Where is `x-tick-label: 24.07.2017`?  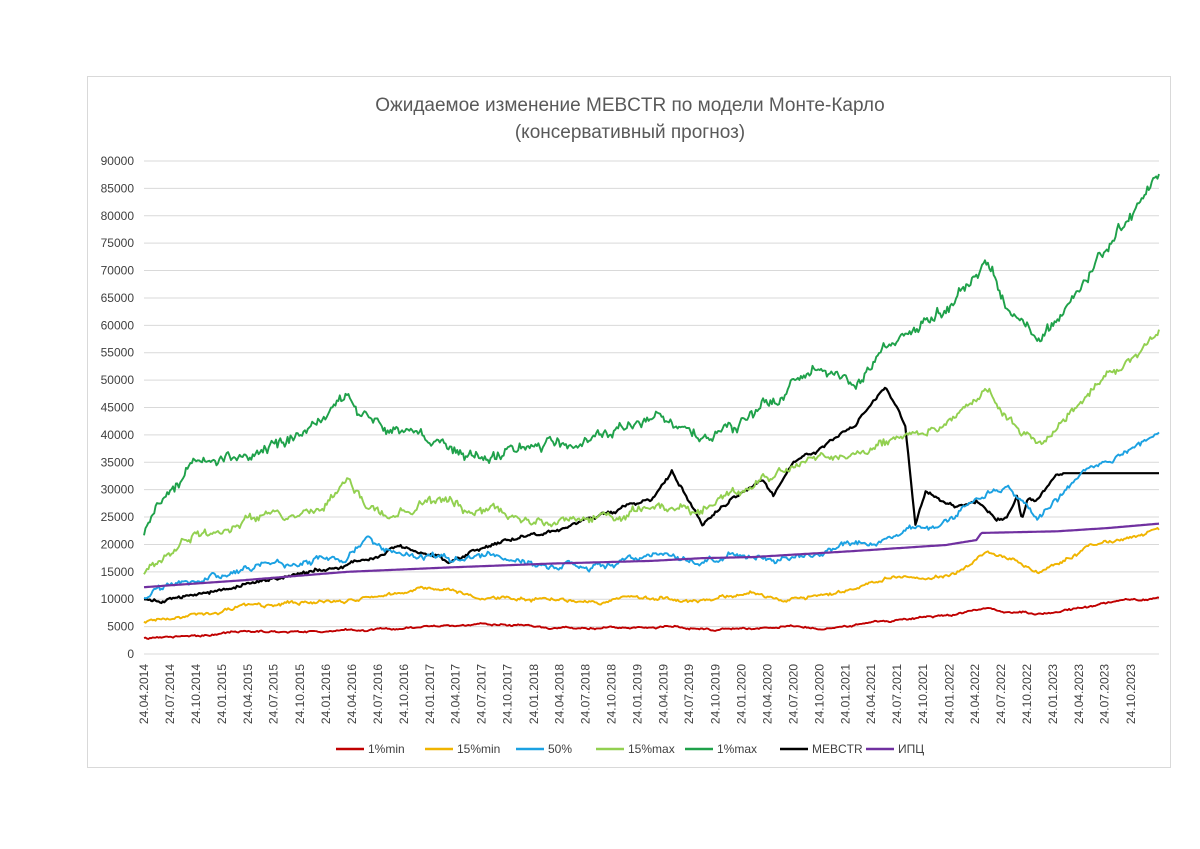
x-tick-label: 24.07.2017 is located at coordinates (482, 694).